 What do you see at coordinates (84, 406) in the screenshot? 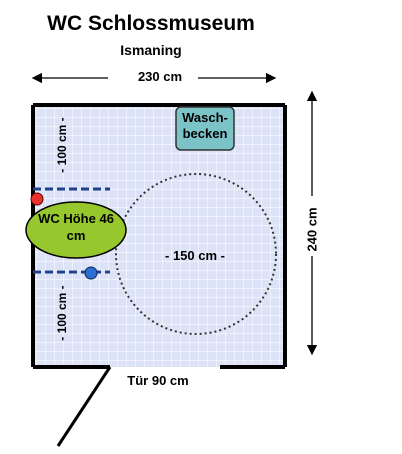
I see `door-leaf` at bounding box center [84, 406].